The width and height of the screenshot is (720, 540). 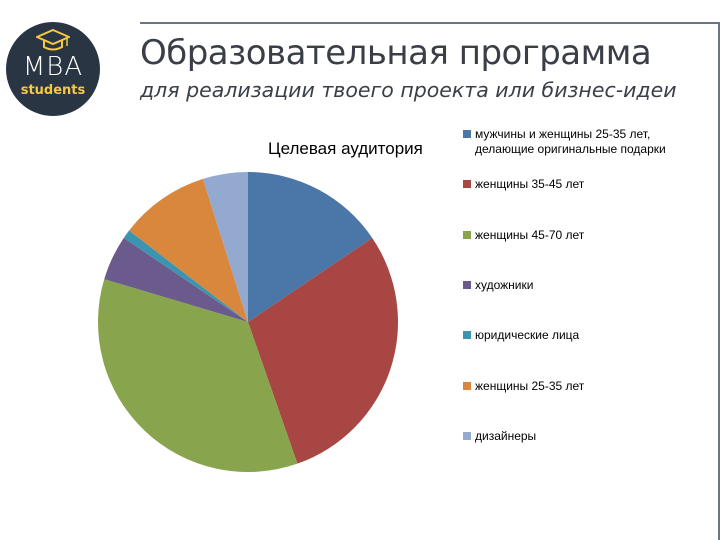 I want to click on legend-label: юридические лица, so click(x=527, y=335).